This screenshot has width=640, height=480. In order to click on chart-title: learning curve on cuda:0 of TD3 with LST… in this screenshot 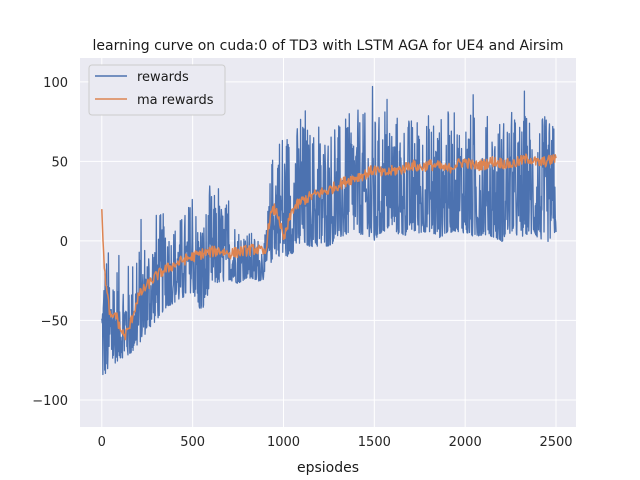, I will do `click(328, 46)`.